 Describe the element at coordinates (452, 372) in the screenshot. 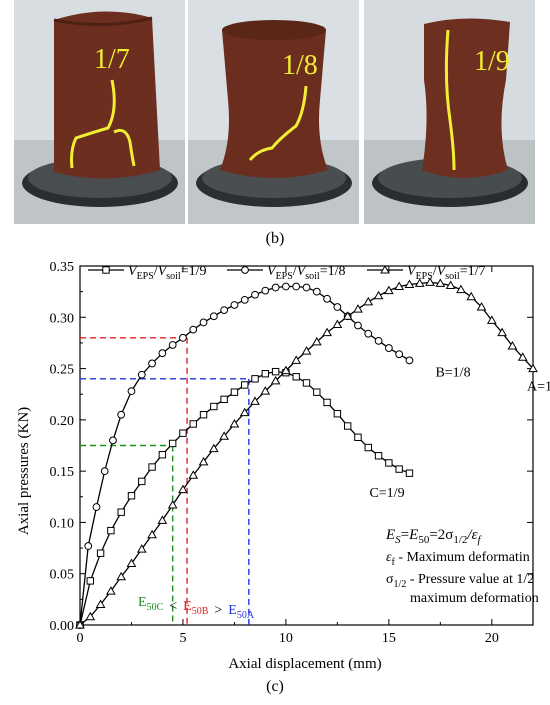

I see `series-end-label: B=1/8` at that location.